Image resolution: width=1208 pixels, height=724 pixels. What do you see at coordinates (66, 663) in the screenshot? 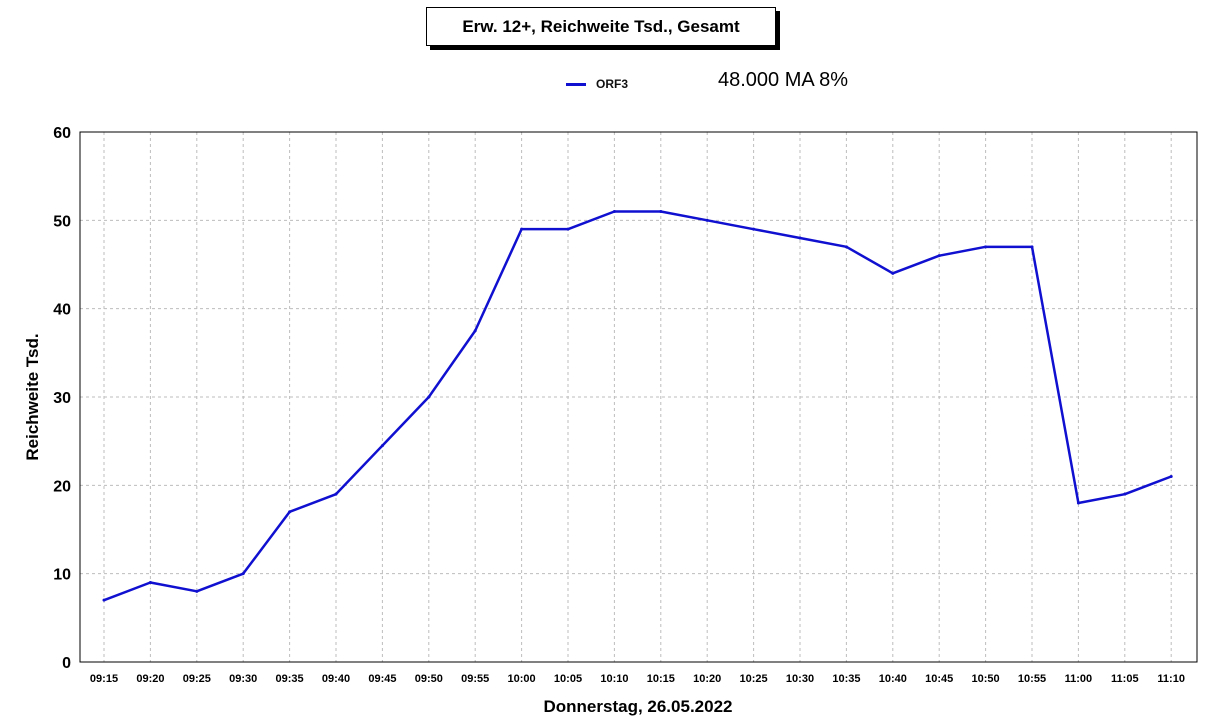
I see `y-tick-label: 0` at bounding box center [66, 663].